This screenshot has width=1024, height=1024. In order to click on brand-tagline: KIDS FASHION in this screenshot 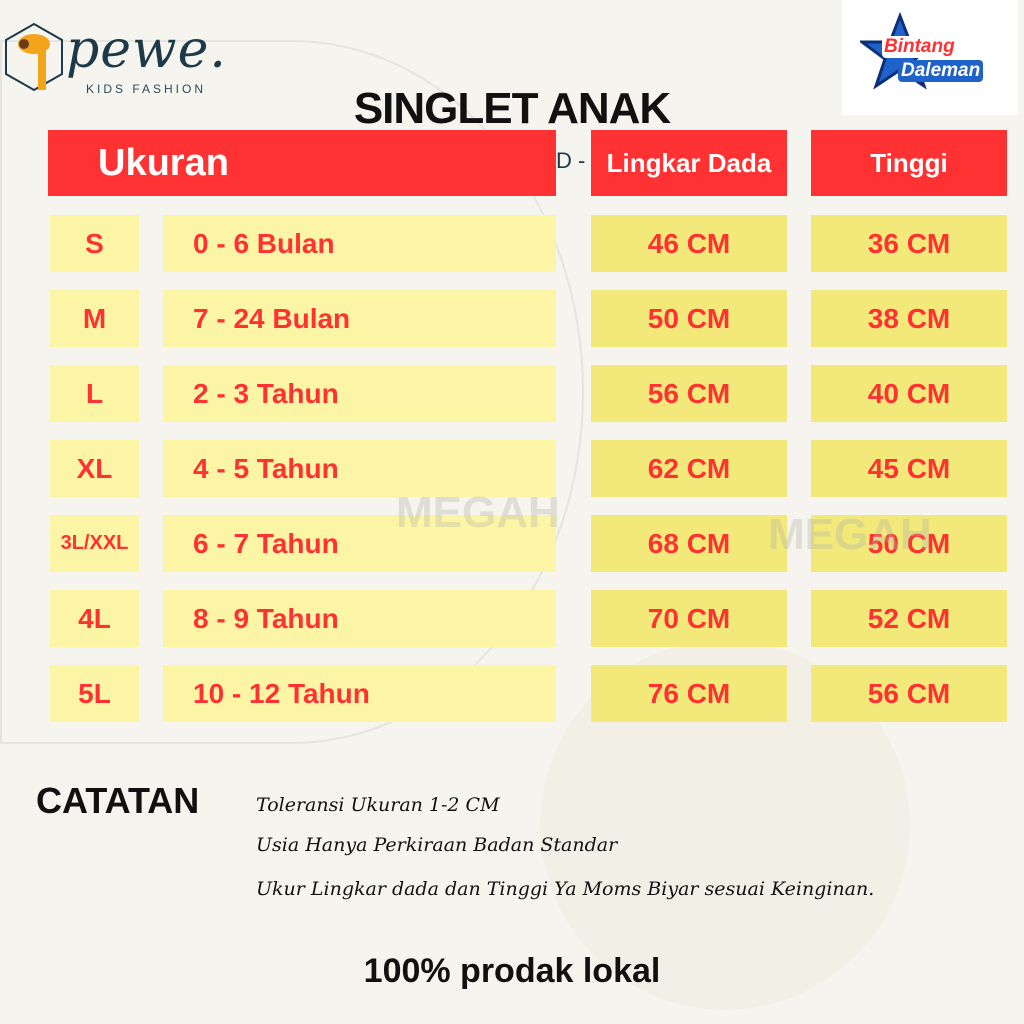, I will do `click(146, 89)`.